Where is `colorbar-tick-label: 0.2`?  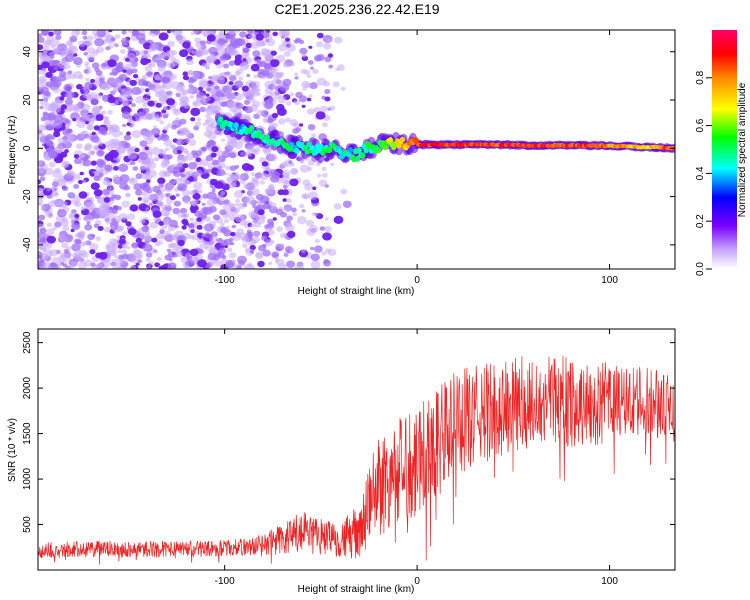 colorbar-tick-label: 0.2 is located at coordinates (700, 221).